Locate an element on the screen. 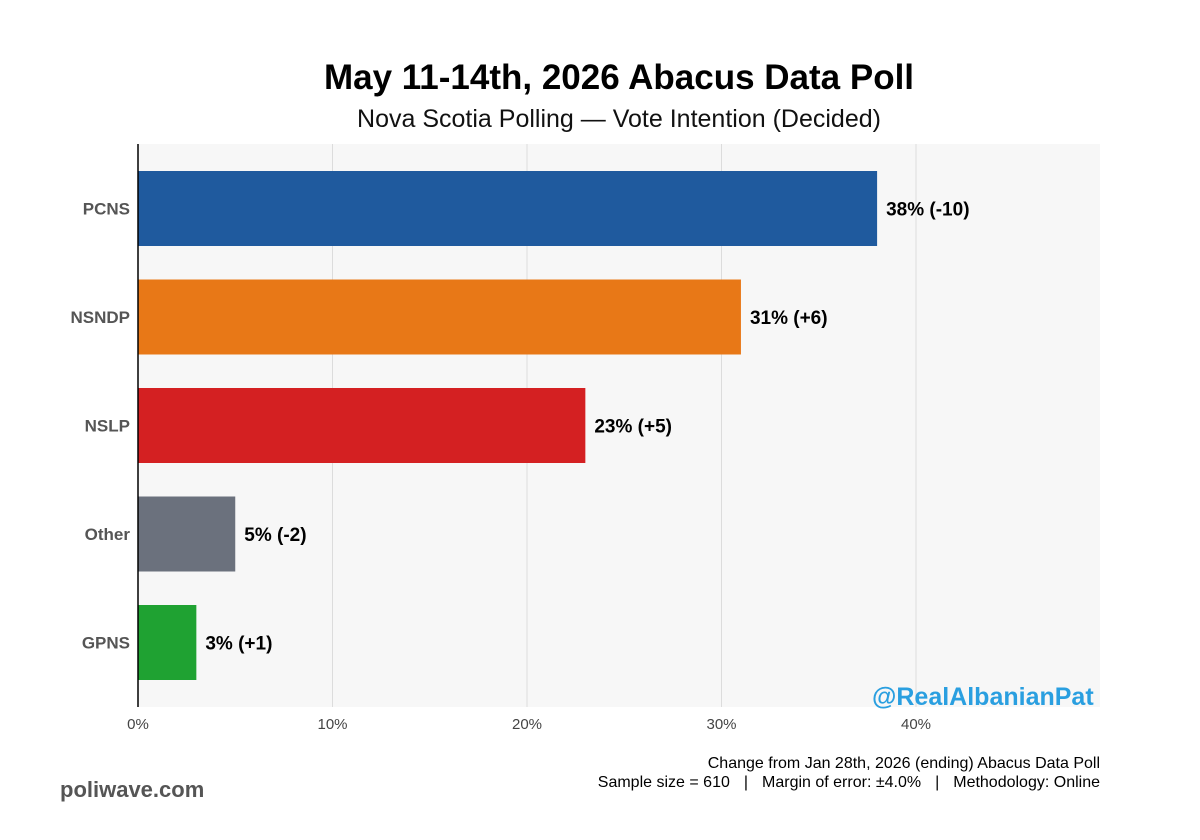 The image size is (1200, 840). bar-pcns is located at coordinates (508, 208).